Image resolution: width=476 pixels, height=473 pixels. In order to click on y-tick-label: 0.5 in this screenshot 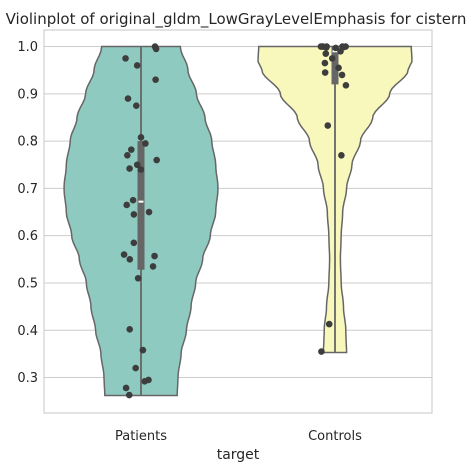, I will do `click(27, 283)`.